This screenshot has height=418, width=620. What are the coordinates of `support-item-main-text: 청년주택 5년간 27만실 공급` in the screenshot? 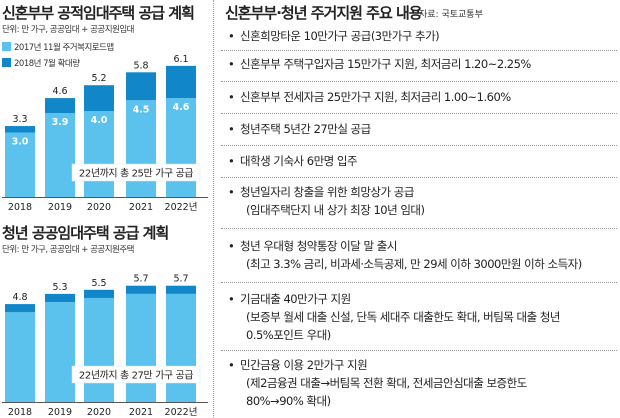 It's located at (305, 129).